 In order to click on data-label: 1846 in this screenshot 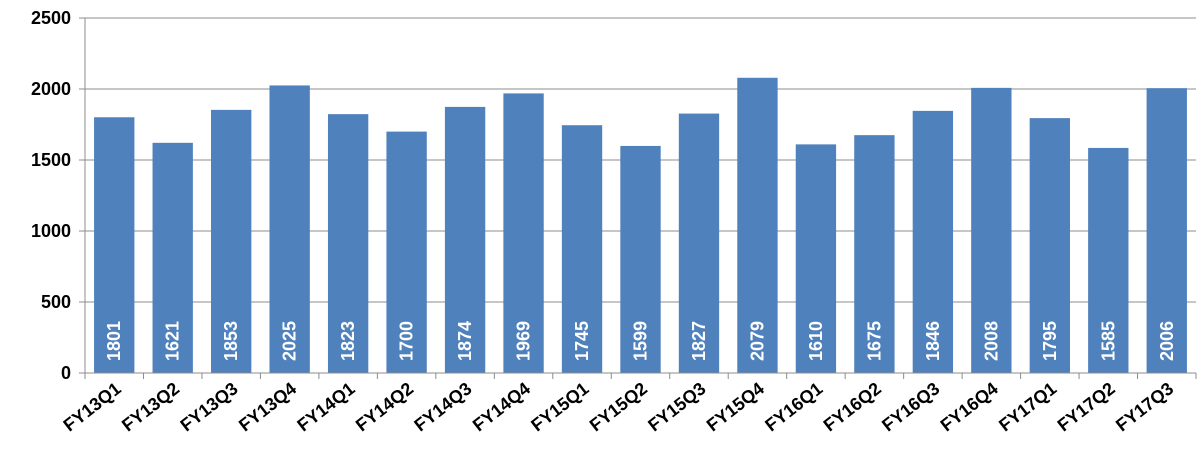, I will do `click(933, 341)`.